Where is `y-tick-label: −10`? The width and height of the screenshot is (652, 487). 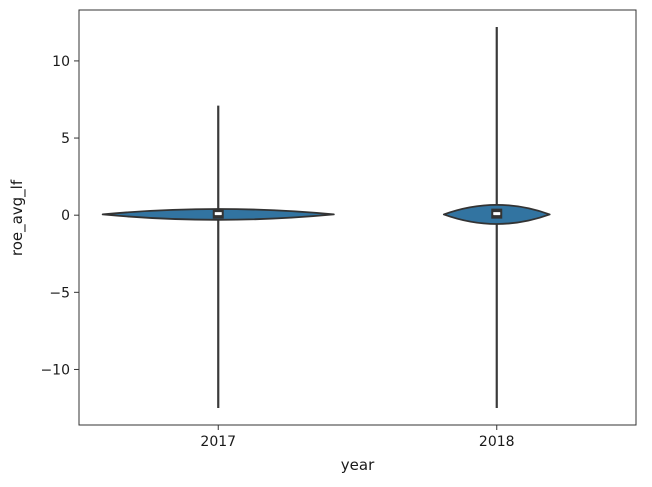
y-tick-label: −10 is located at coordinates (55, 370).